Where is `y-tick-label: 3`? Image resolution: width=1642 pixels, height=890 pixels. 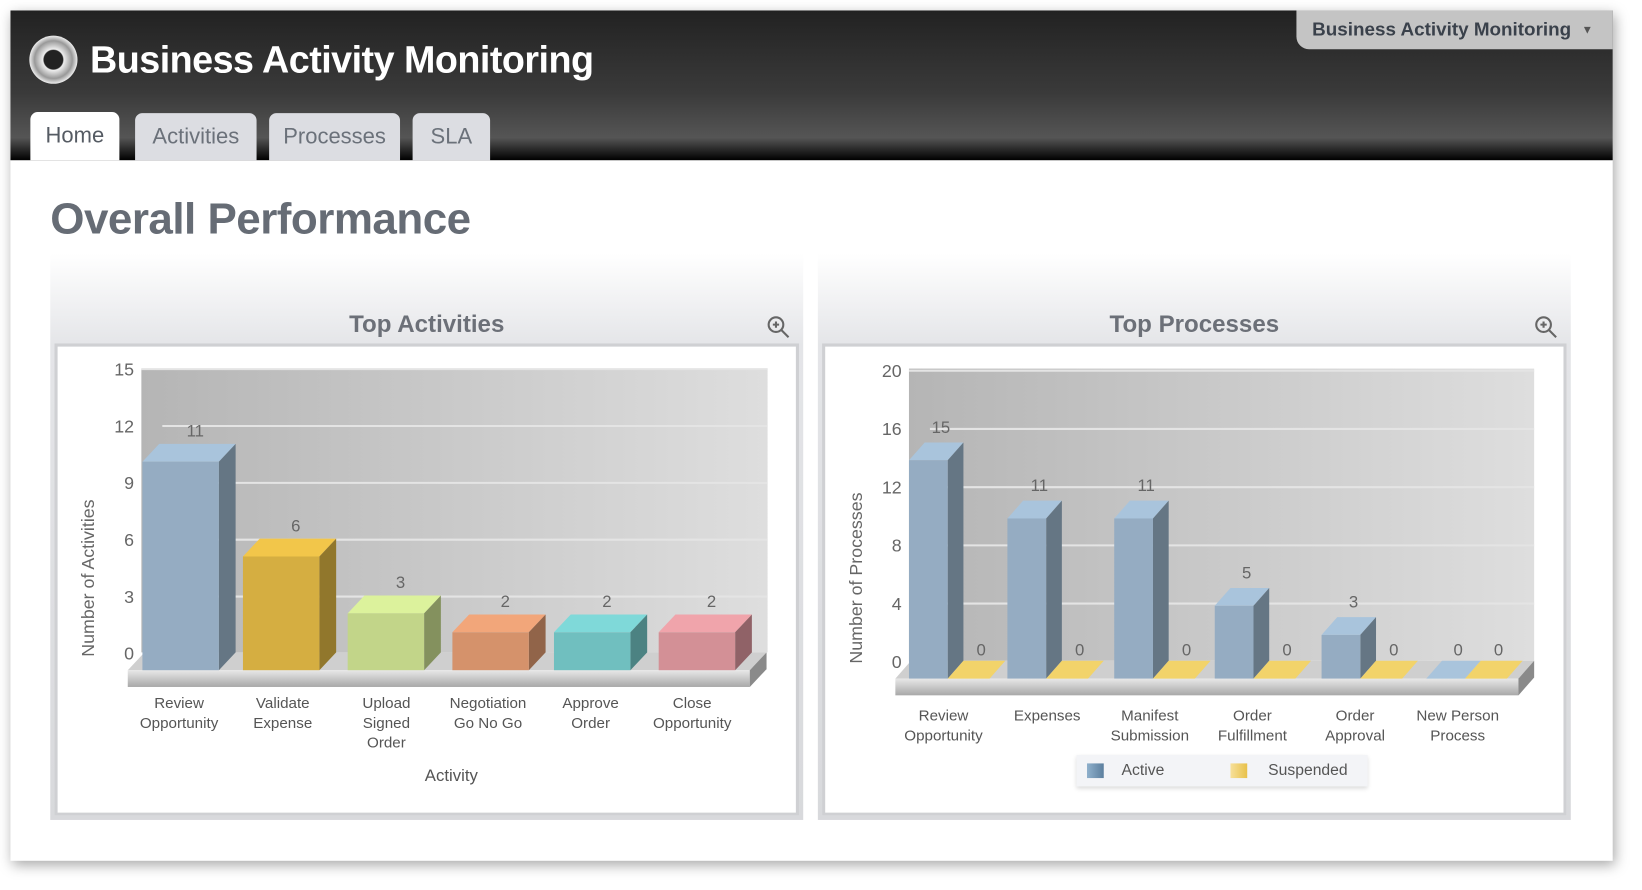
y-tick-label: 3 is located at coordinates (129, 597).